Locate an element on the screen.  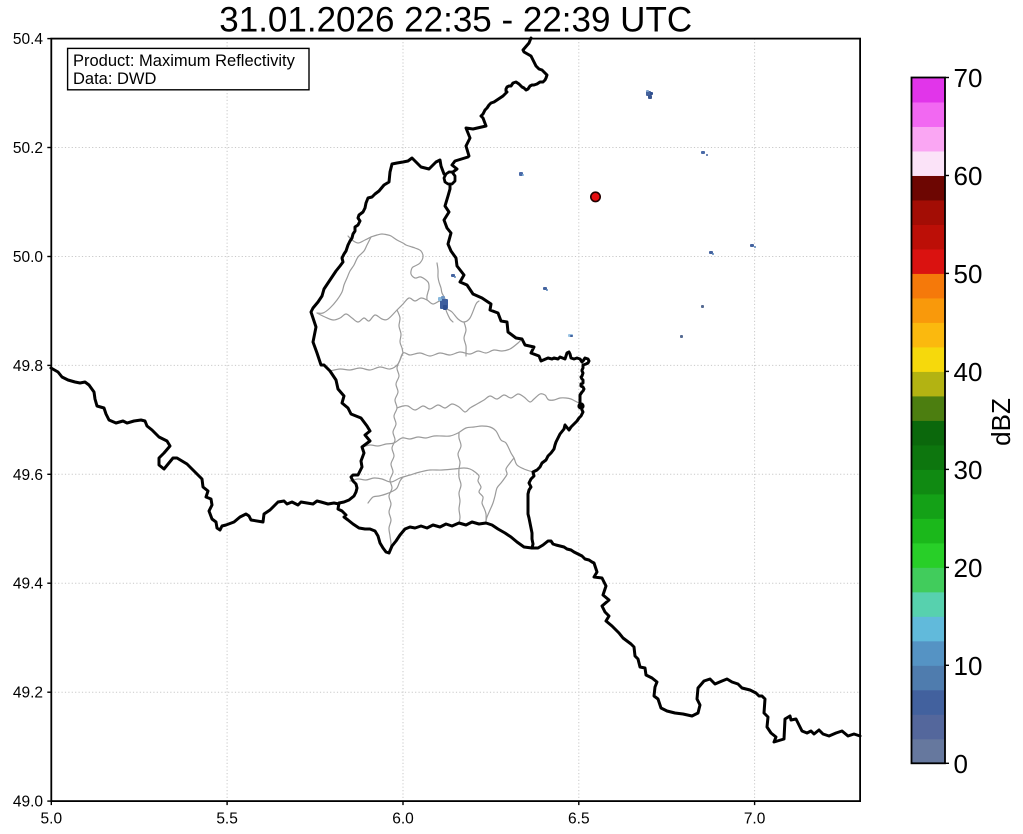
svg-text: 40 is located at coordinates (968, 372).